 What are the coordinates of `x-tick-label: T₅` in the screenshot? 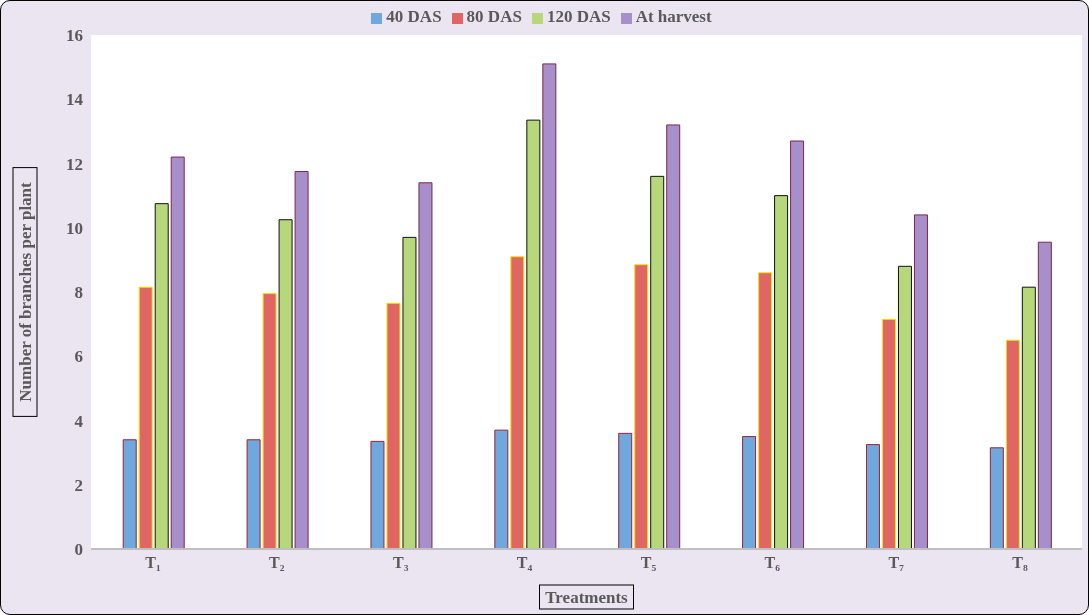 It's located at (648, 563).